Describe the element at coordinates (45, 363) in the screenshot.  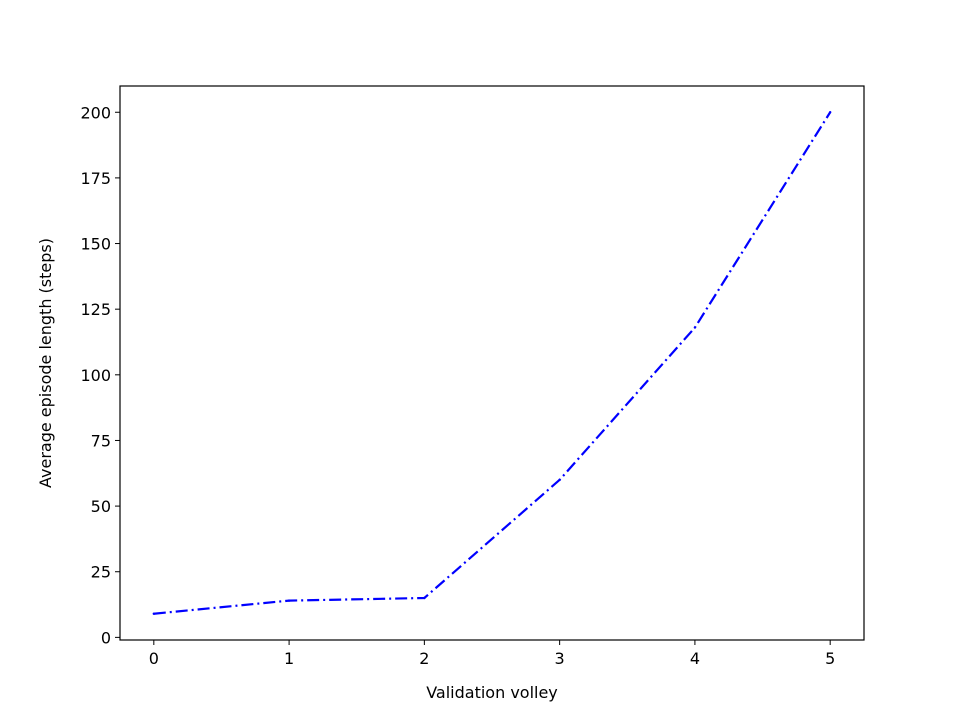
I see `y-axis-label: Average episode length (steps)` at that location.